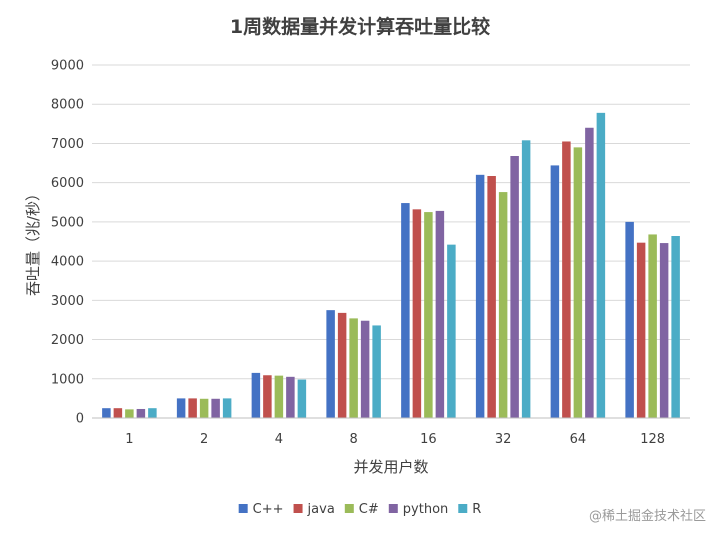 The image size is (720, 540). Describe the element at coordinates (33, 241) in the screenshot. I see `y-axis-title: 吞吐量（兆/秒）` at that location.